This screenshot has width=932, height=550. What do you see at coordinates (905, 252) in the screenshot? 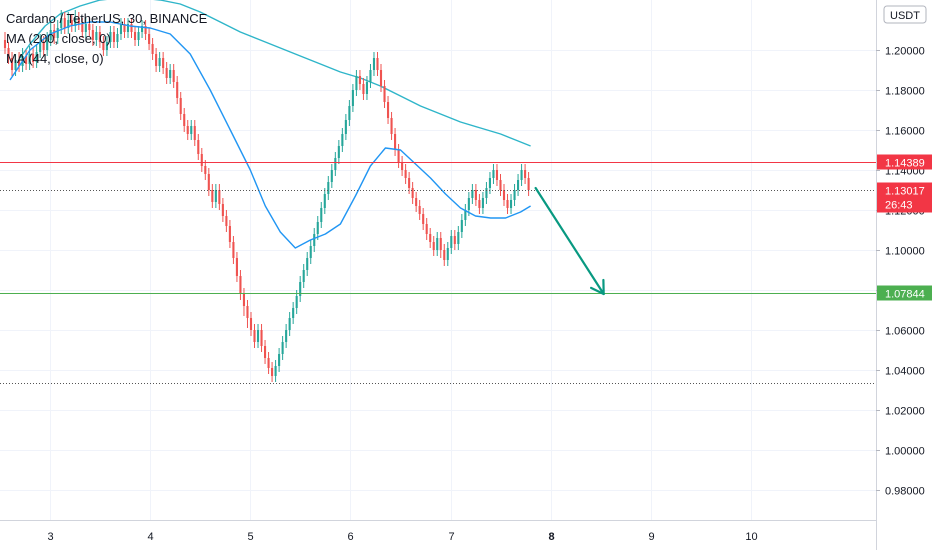
I see `y-tick-label: 1.10000` at bounding box center [905, 252].